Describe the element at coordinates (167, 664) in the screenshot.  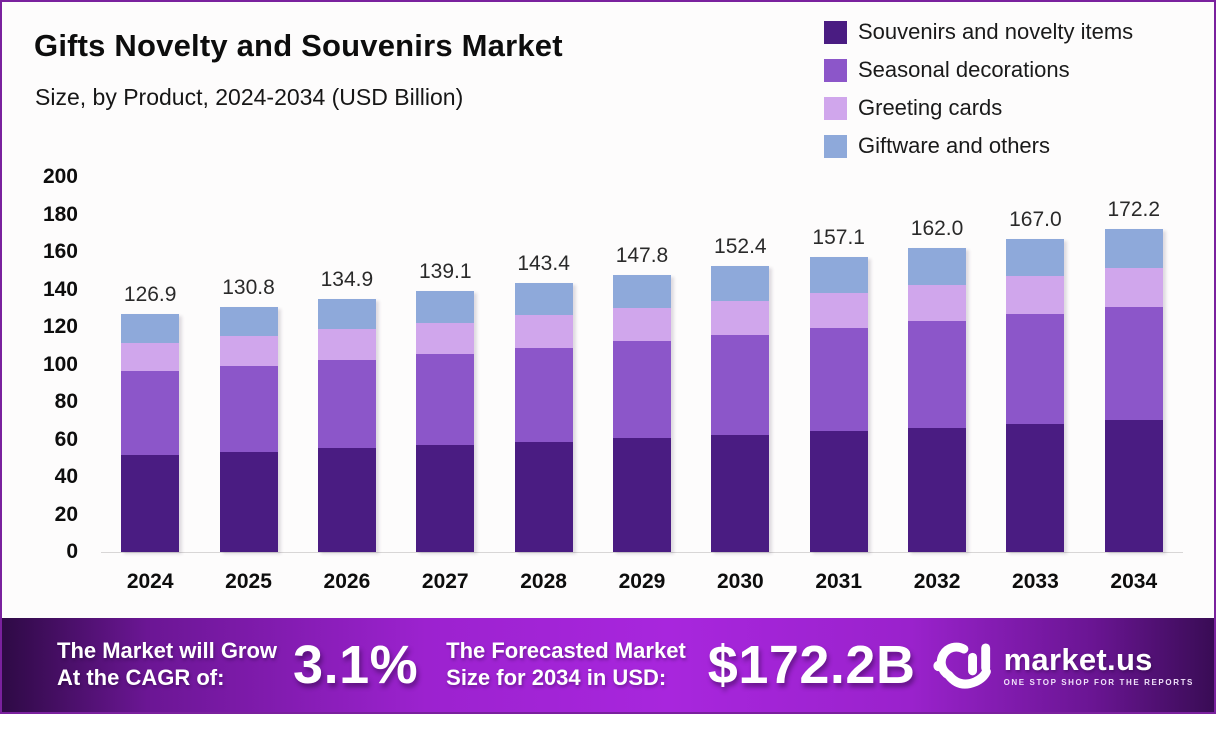
I see `cagr-label: The Market will Grow At the CAGR of:` at that location.